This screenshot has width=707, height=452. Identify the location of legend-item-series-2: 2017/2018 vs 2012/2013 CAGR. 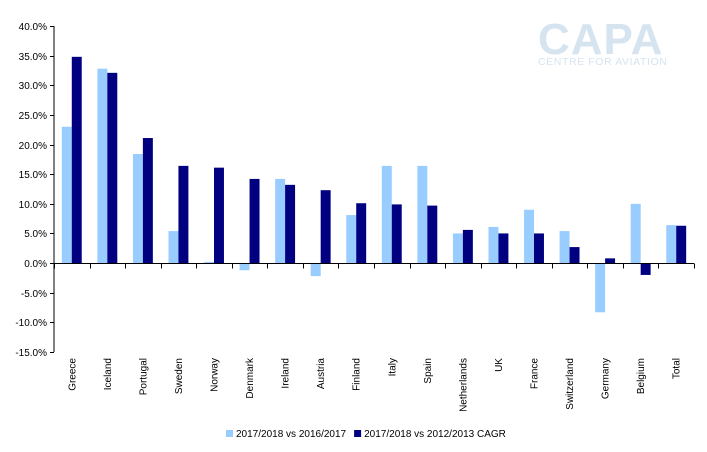
(430, 434).